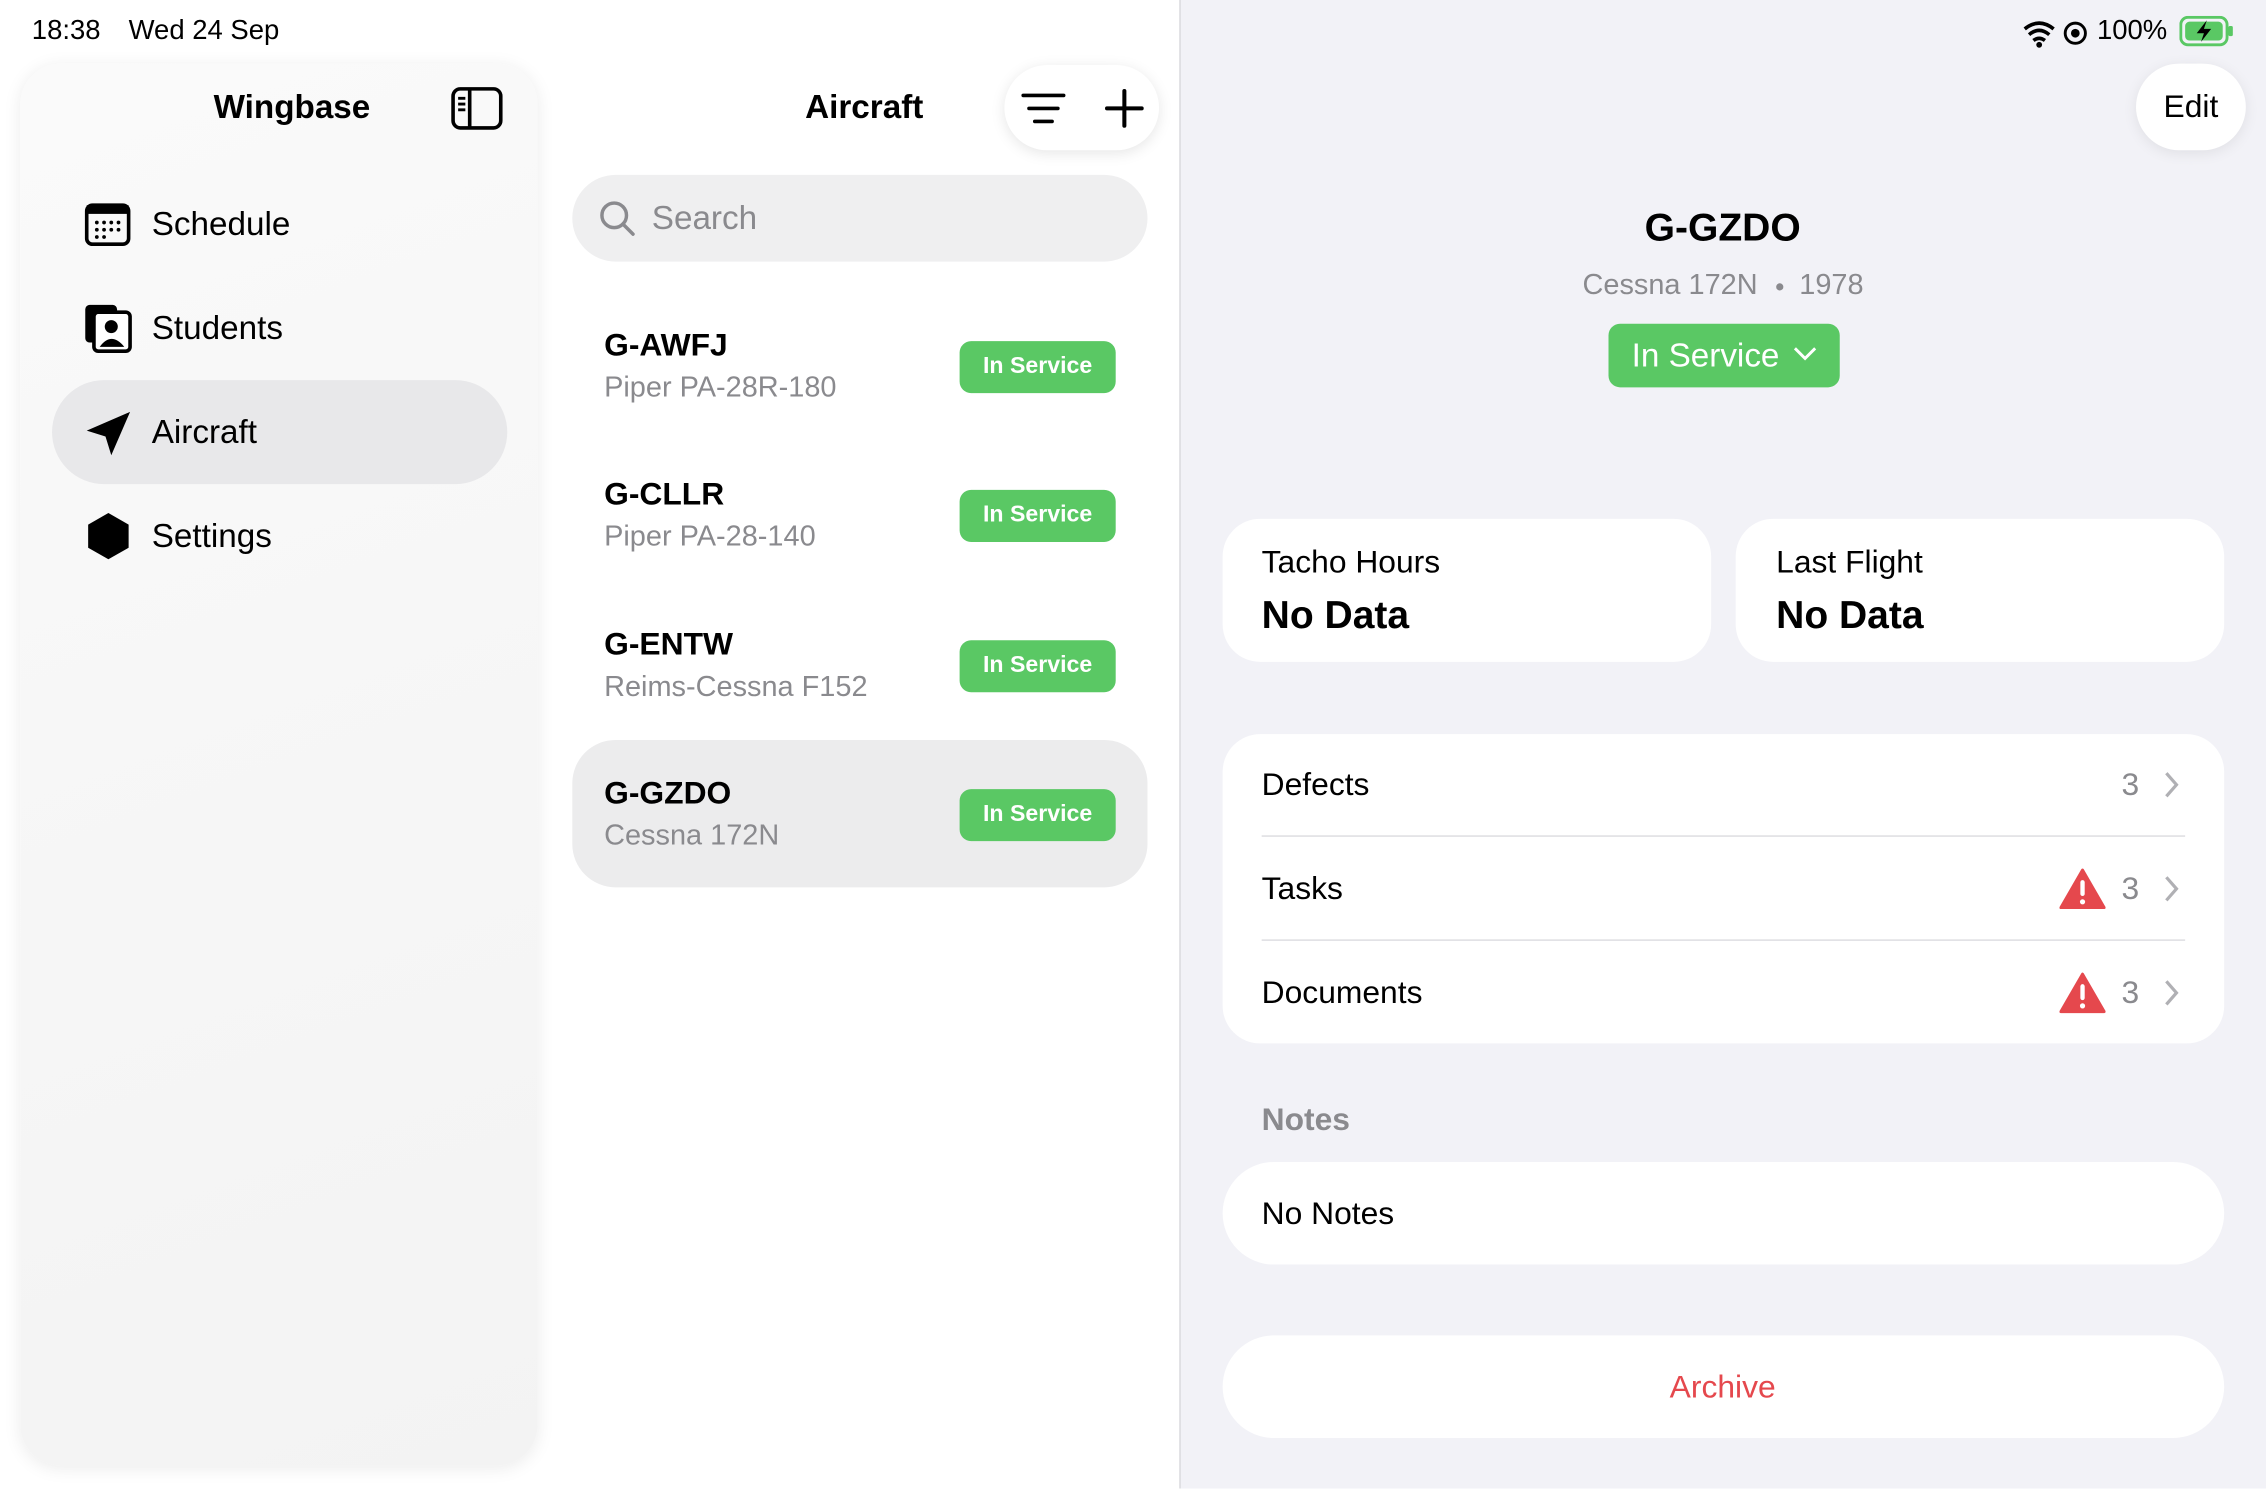 The image size is (2266, 1489). Describe the element at coordinates (664, 494) in the screenshot. I see `item-registration: G-CLLR` at that location.